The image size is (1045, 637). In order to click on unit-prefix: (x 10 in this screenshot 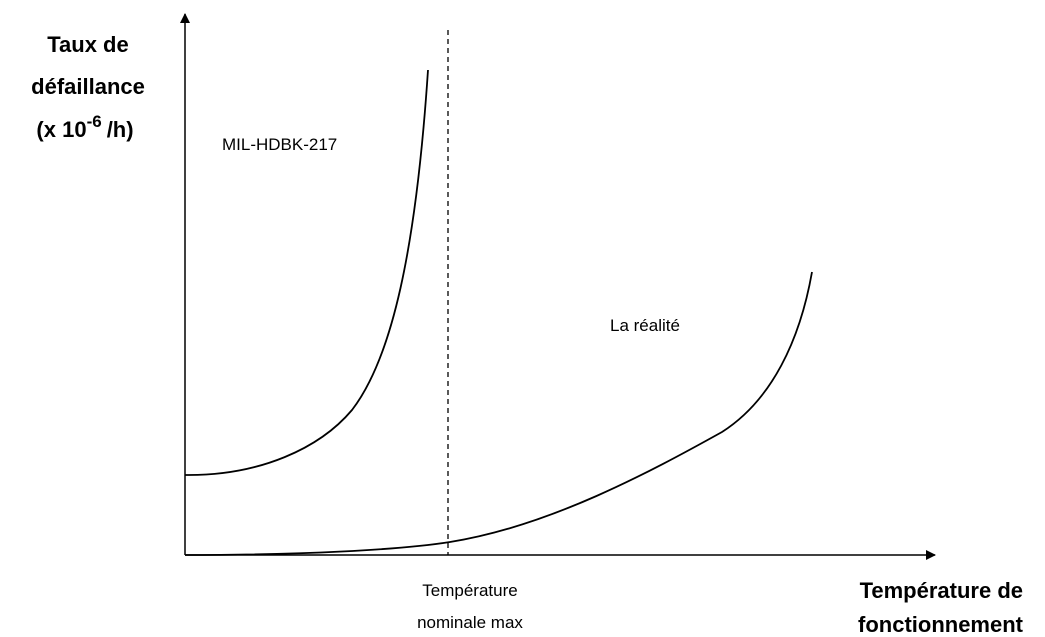, I will do `click(61, 129)`.